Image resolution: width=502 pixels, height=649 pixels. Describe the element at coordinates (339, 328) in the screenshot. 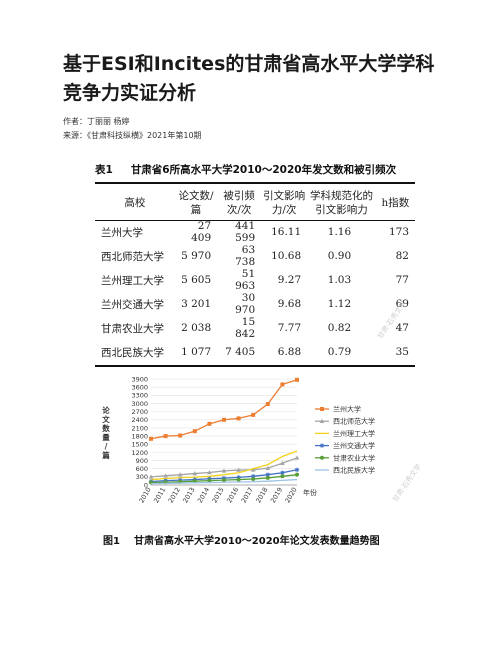

I see `cell-normalized-impact: 0.82` at that location.